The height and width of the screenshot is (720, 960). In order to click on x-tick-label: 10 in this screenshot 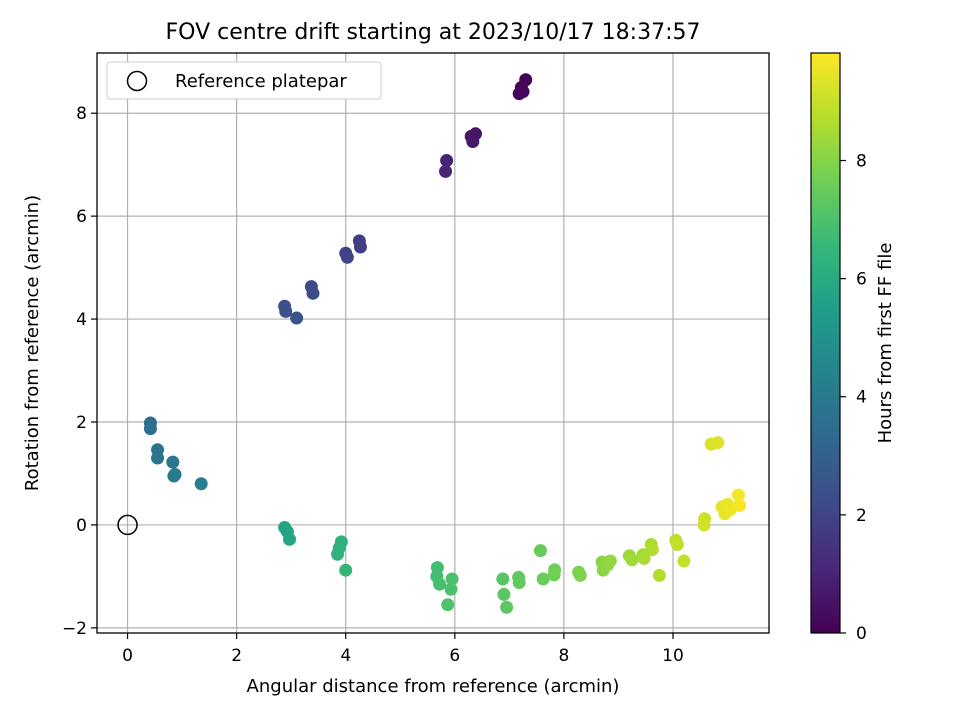, I will do `click(673, 656)`.